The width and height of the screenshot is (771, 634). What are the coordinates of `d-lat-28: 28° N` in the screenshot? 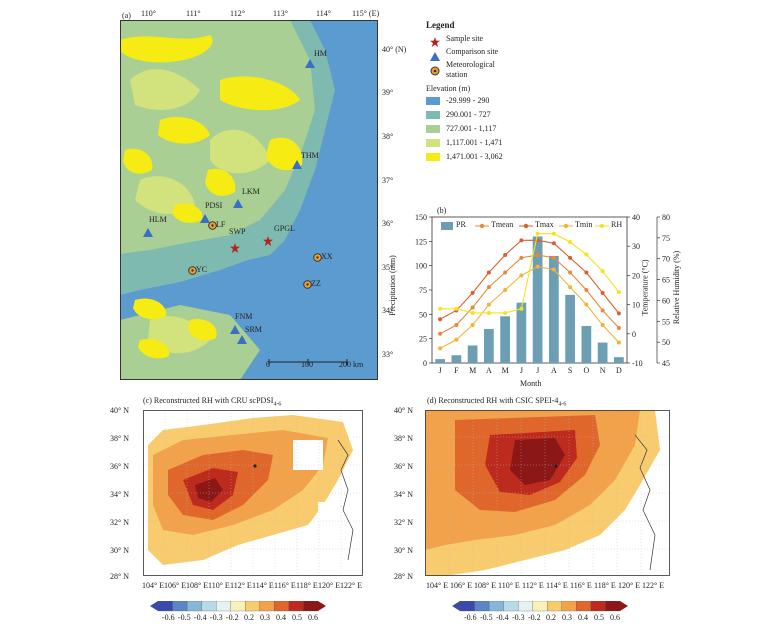 It's located at (403, 576).